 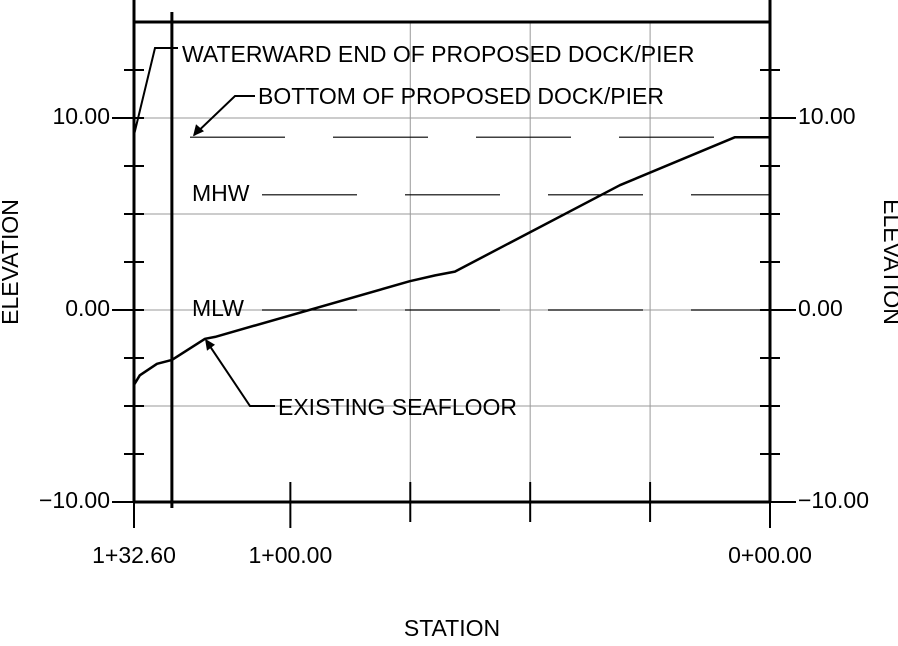 I want to click on x-tick-label: 1+00.00, so click(x=290, y=555).